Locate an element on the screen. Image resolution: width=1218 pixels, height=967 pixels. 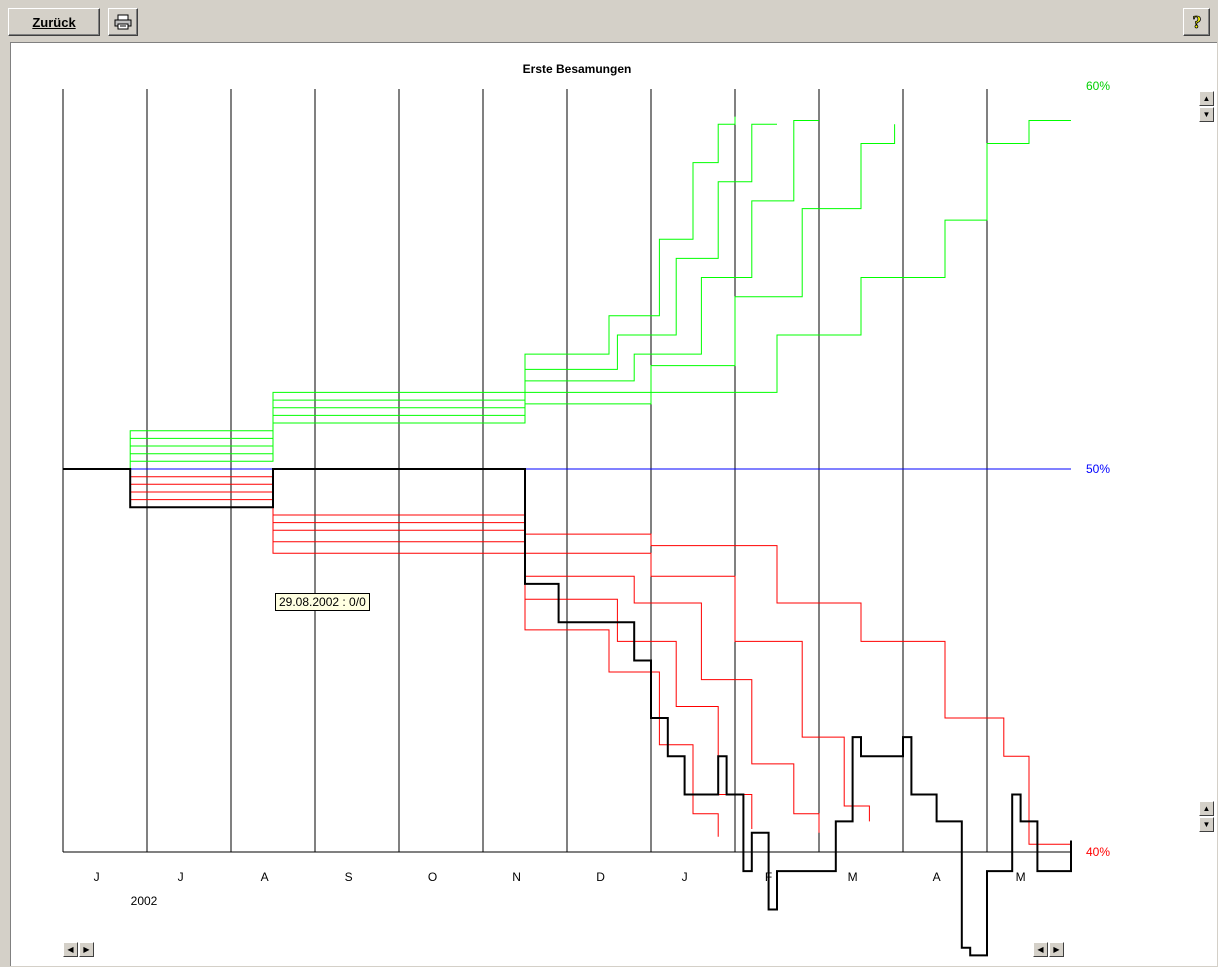
printer-icon is located at coordinates (123, 22).